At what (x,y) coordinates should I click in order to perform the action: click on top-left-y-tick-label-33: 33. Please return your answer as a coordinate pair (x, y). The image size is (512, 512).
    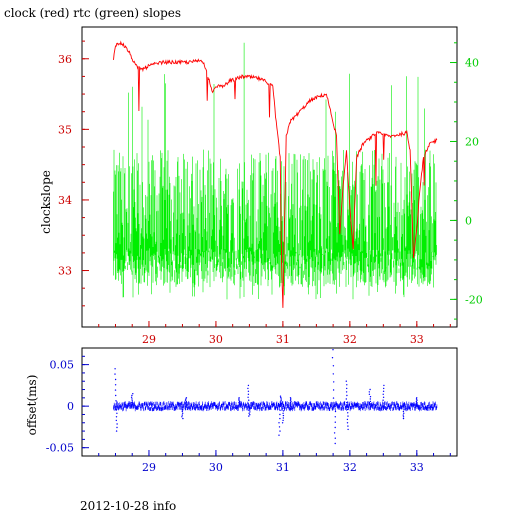
    Looking at the image, I should click on (65, 271).